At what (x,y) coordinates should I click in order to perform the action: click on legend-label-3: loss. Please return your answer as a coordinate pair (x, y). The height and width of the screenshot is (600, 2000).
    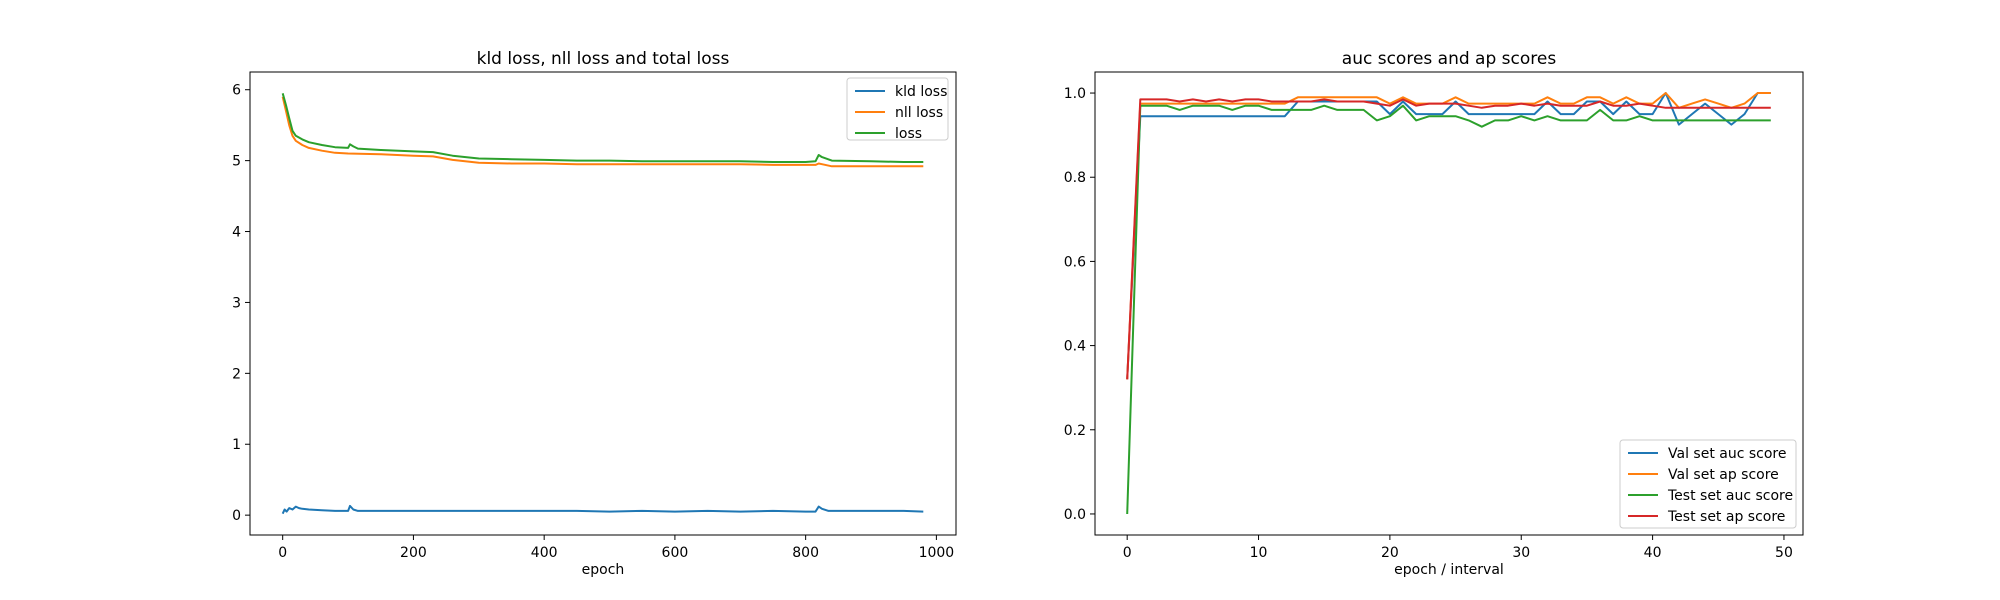
    Looking at the image, I should click on (908, 134).